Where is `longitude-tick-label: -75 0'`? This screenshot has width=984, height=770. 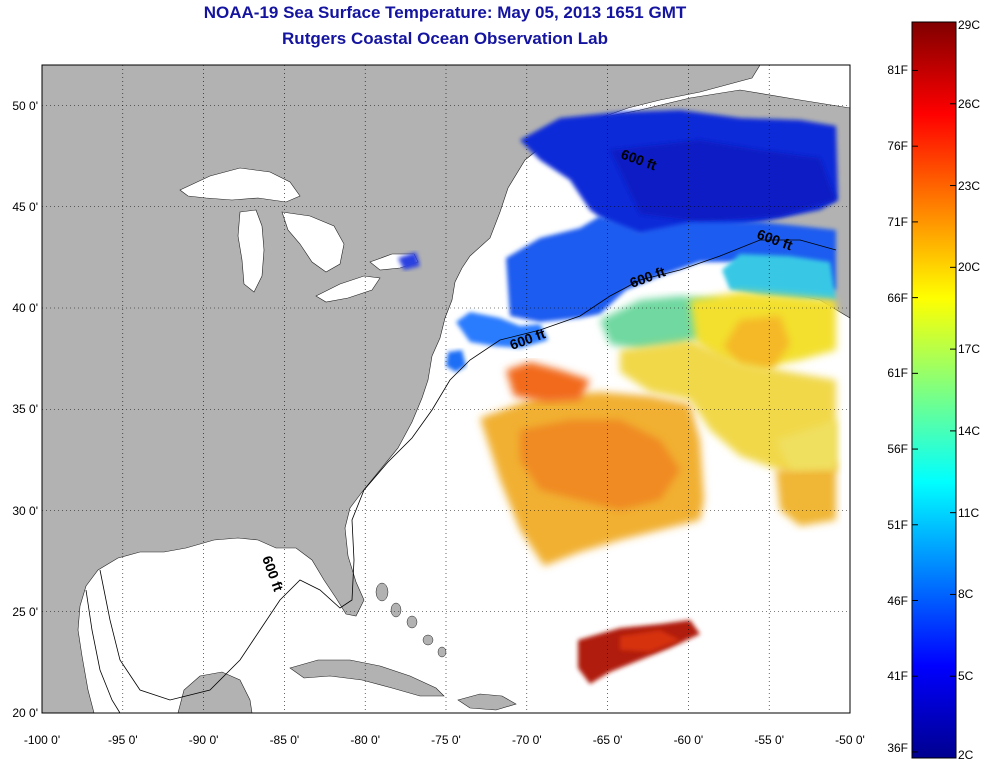 longitude-tick-label: -75 0' is located at coordinates (446, 740).